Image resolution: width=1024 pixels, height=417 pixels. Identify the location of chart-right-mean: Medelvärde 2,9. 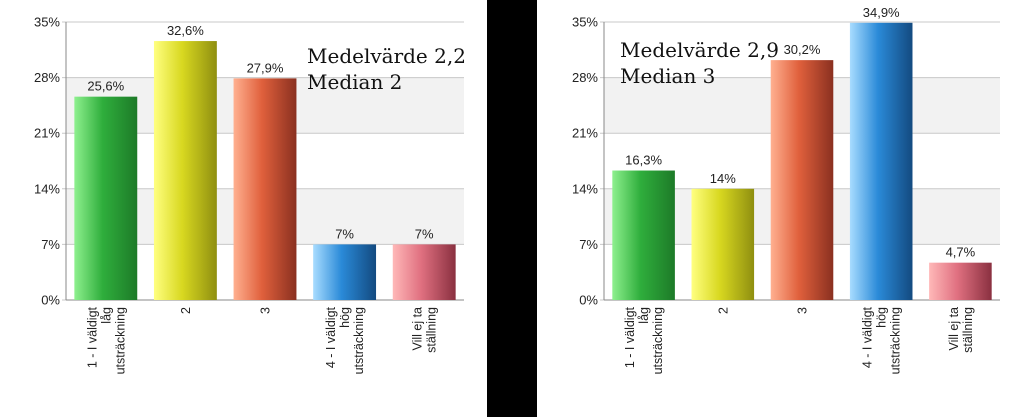
(699, 50).